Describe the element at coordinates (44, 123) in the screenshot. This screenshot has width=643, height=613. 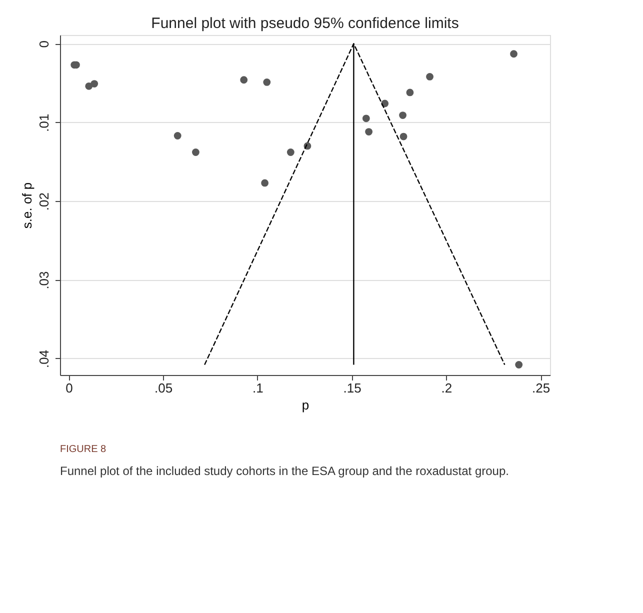
I see `y-tick-label: .01` at that location.